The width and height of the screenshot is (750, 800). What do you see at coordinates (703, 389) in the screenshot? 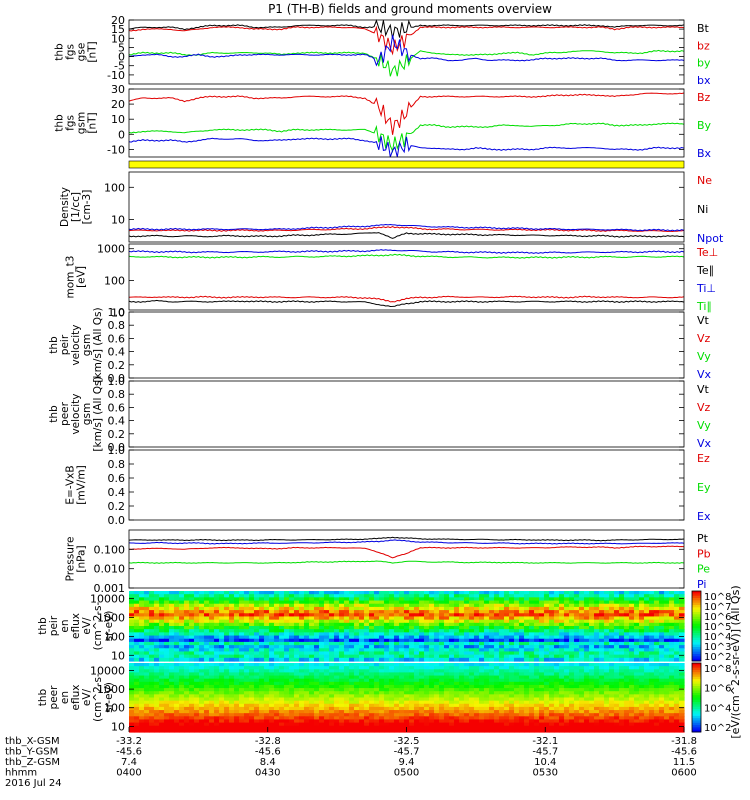
I see `legend-label: Vt` at bounding box center [703, 389].